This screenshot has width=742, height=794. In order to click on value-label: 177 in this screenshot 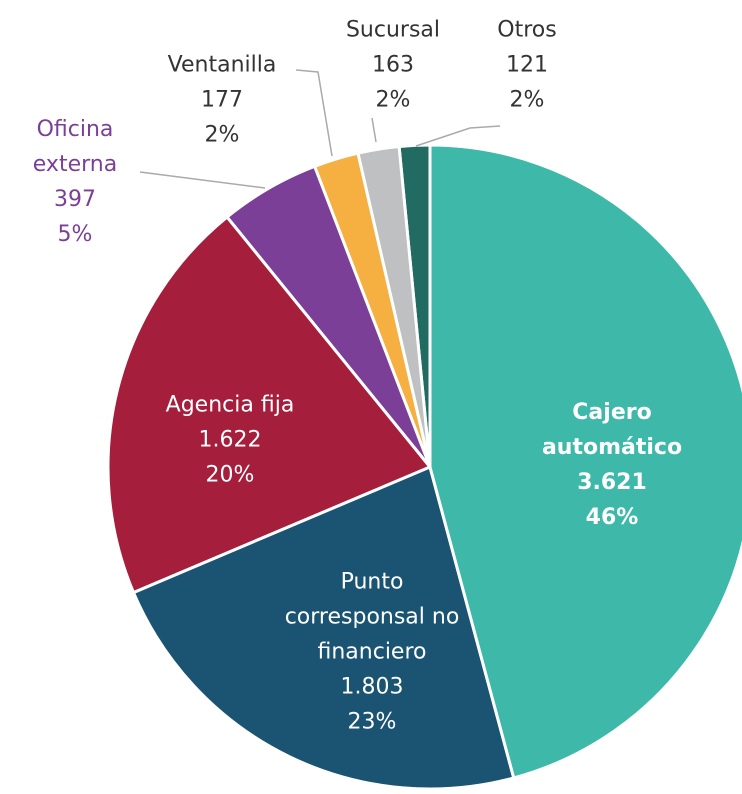, I will do `click(222, 100)`.